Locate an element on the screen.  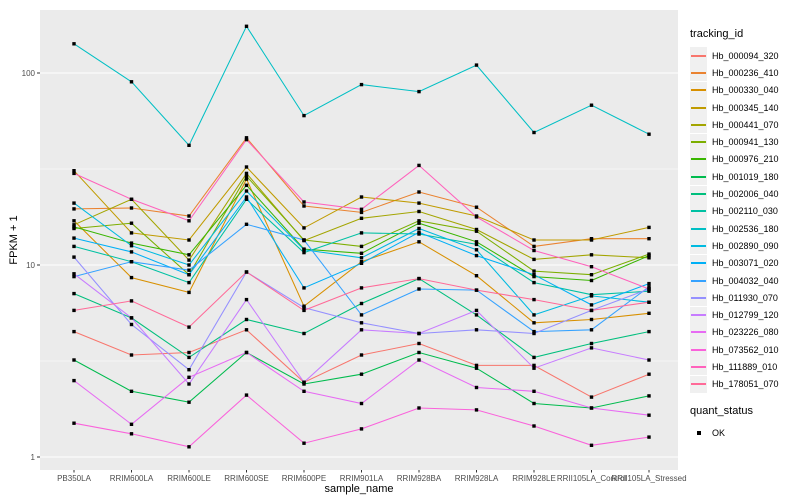
legend-item-label: Hb_000976_210 is located at coordinates (745, 159).